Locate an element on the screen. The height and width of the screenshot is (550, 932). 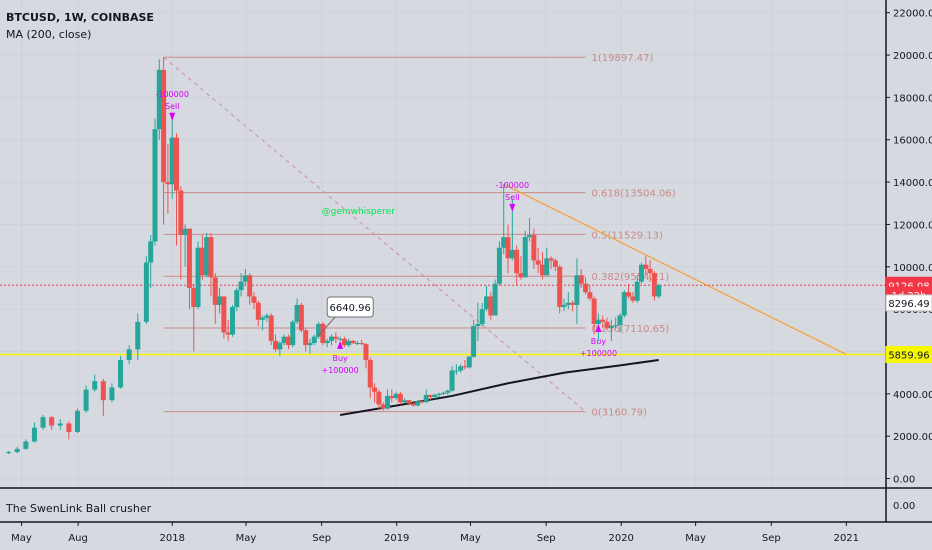
y-tick-label: 18000.00 is located at coordinates (912, 98).